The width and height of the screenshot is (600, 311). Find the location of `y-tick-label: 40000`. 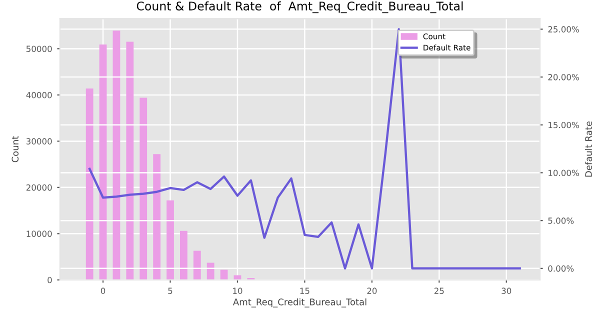

y-tick-label: 40000 is located at coordinates (39, 95).